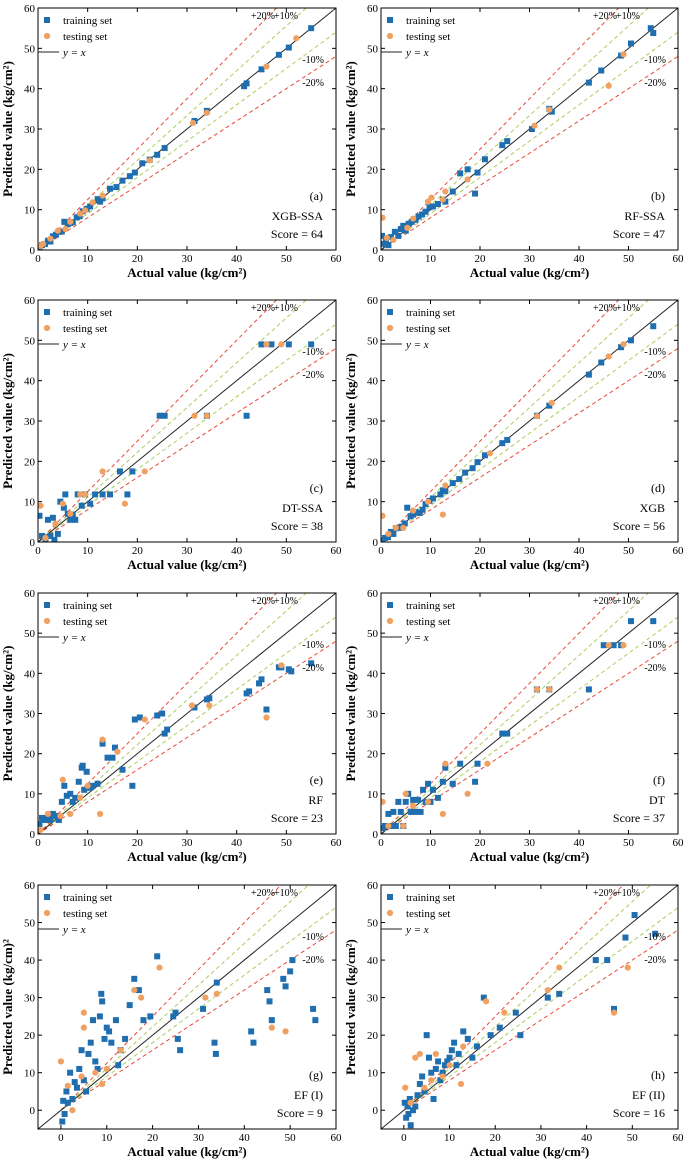 Image resolution: width=685 pixels, height=1166 pixels. I want to click on y-tick-label: 0, so click(376, 1111).